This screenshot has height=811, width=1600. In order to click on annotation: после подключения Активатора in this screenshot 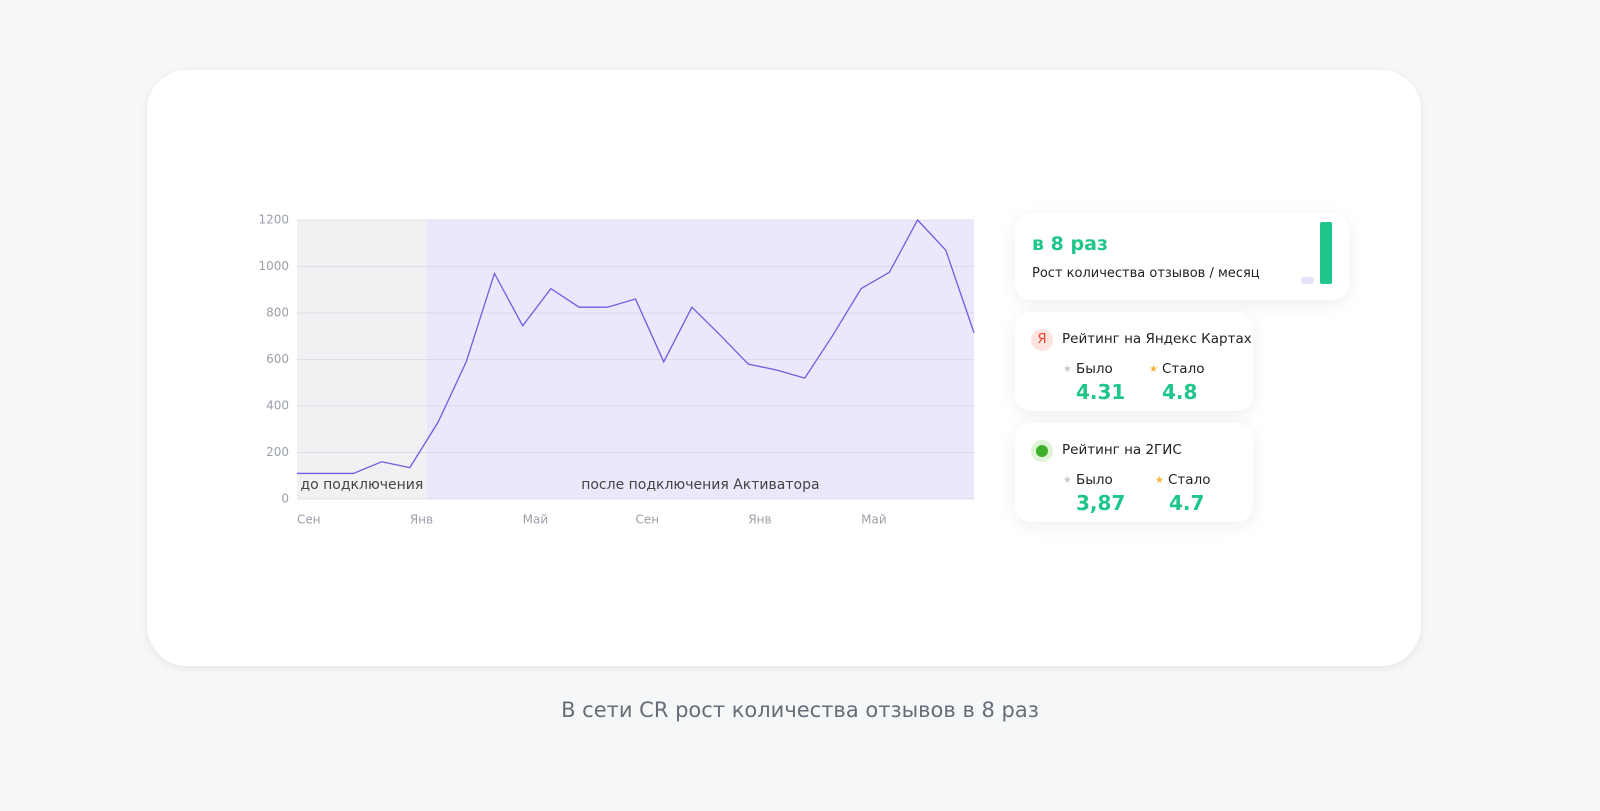, I will do `click(700, 485)`.